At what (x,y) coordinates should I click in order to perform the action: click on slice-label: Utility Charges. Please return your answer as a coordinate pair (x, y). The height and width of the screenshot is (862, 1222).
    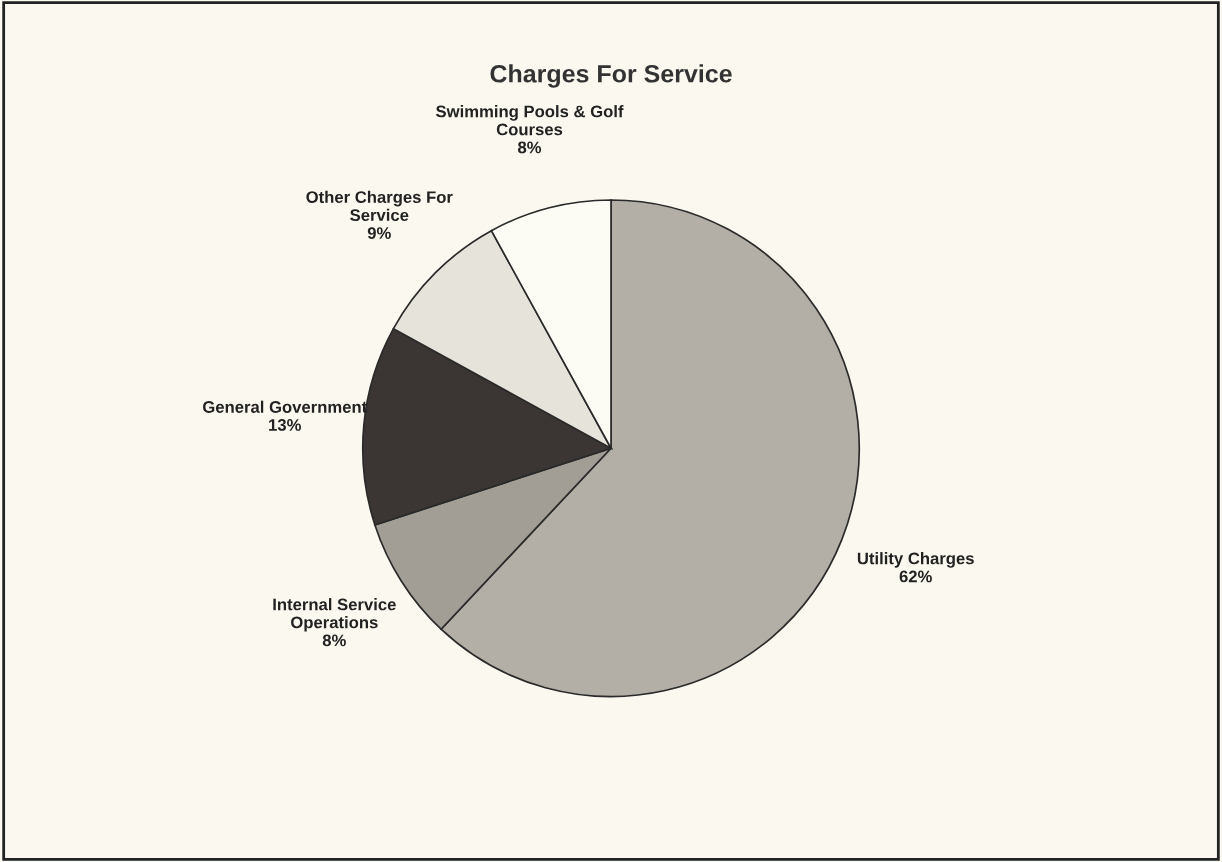
    Looking at the image, I should click on (915, 560).